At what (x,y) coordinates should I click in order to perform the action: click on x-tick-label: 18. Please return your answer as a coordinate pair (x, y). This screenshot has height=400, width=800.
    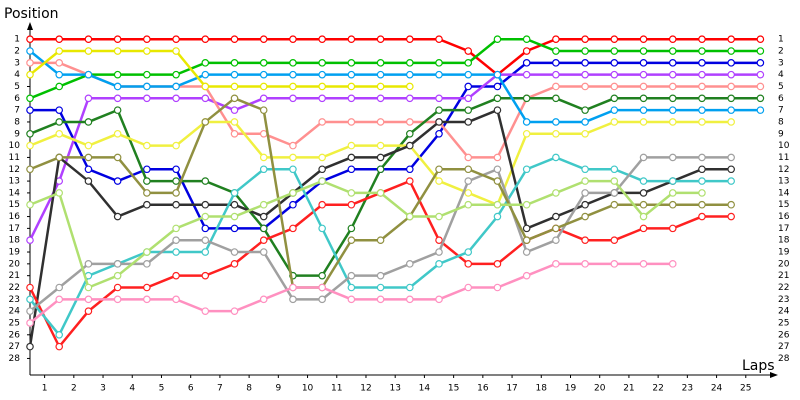
    Looking at the image, I should click on (542, 389).